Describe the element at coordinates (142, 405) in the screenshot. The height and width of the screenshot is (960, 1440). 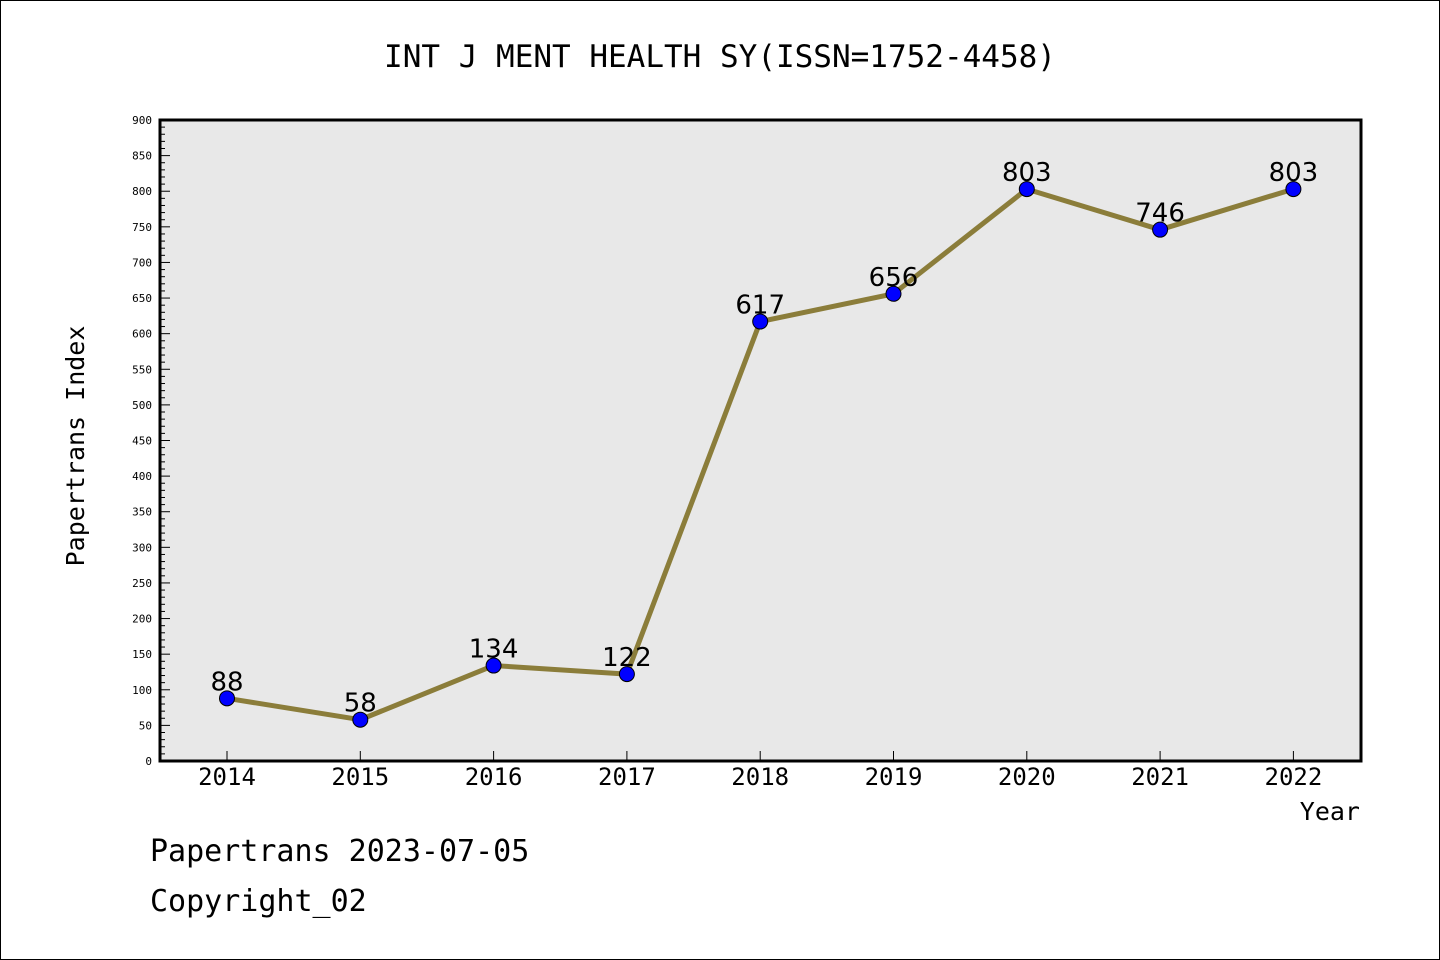
I see `y-tick-label: 500` at that location.